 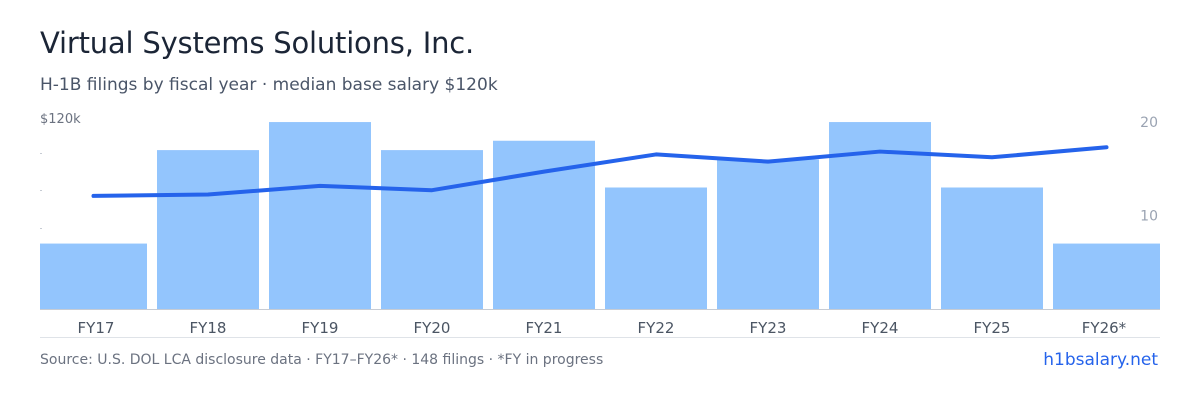 I want to click on x-tick-label: FY17, so click(x=96, y=328).